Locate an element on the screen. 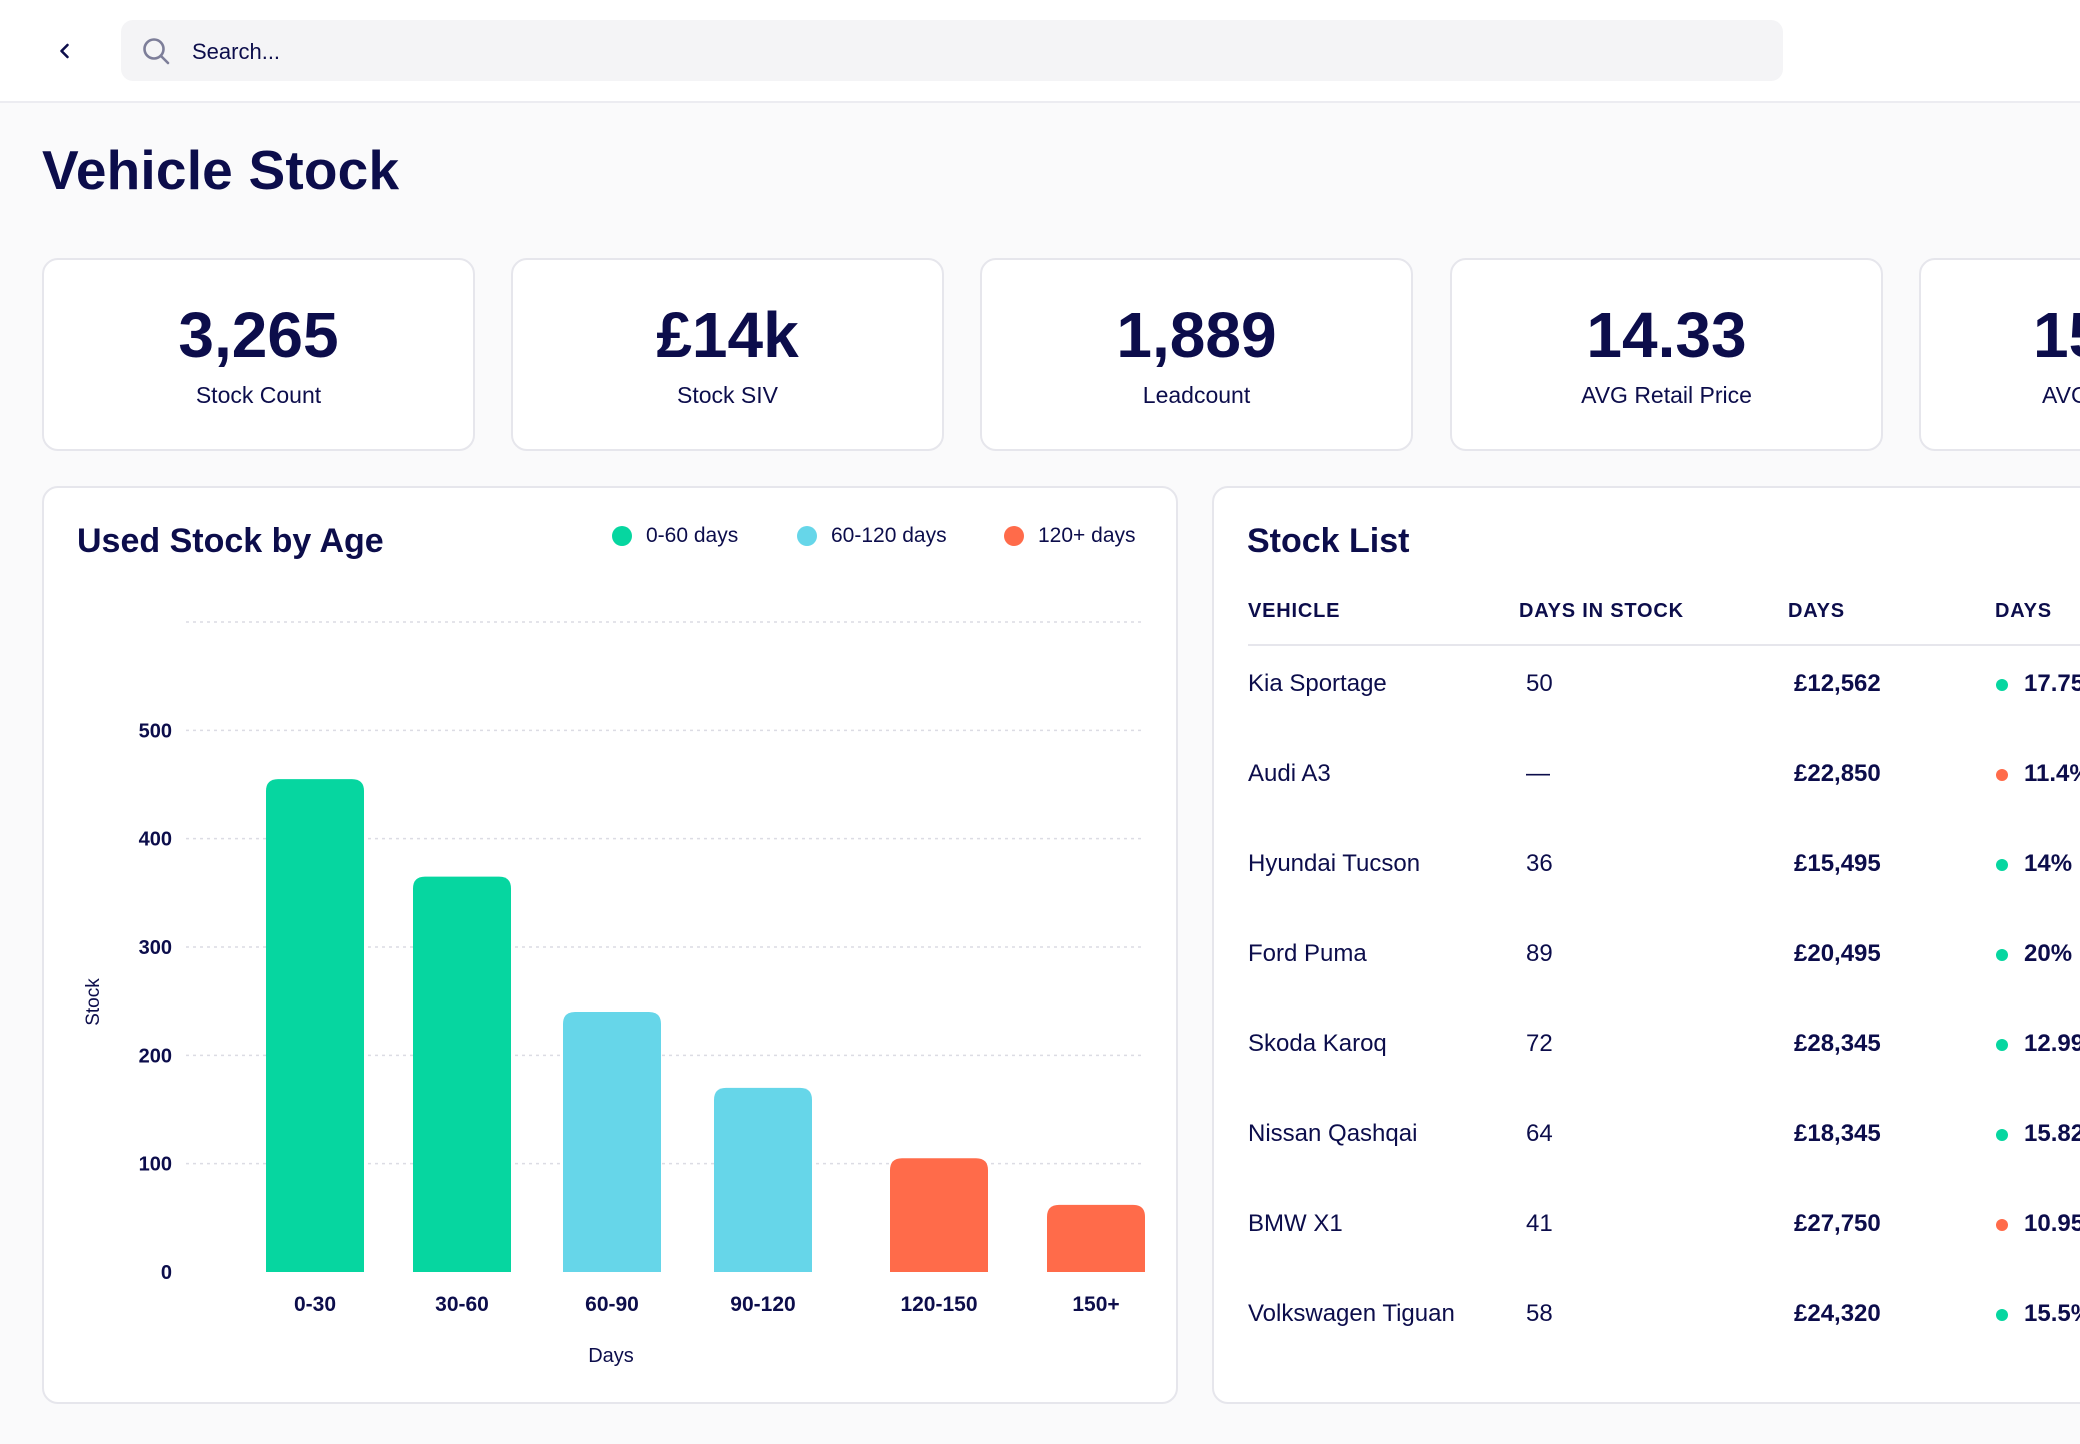  vehicle-name: Hyundai Tucson is located at coordinates (1334, 863).